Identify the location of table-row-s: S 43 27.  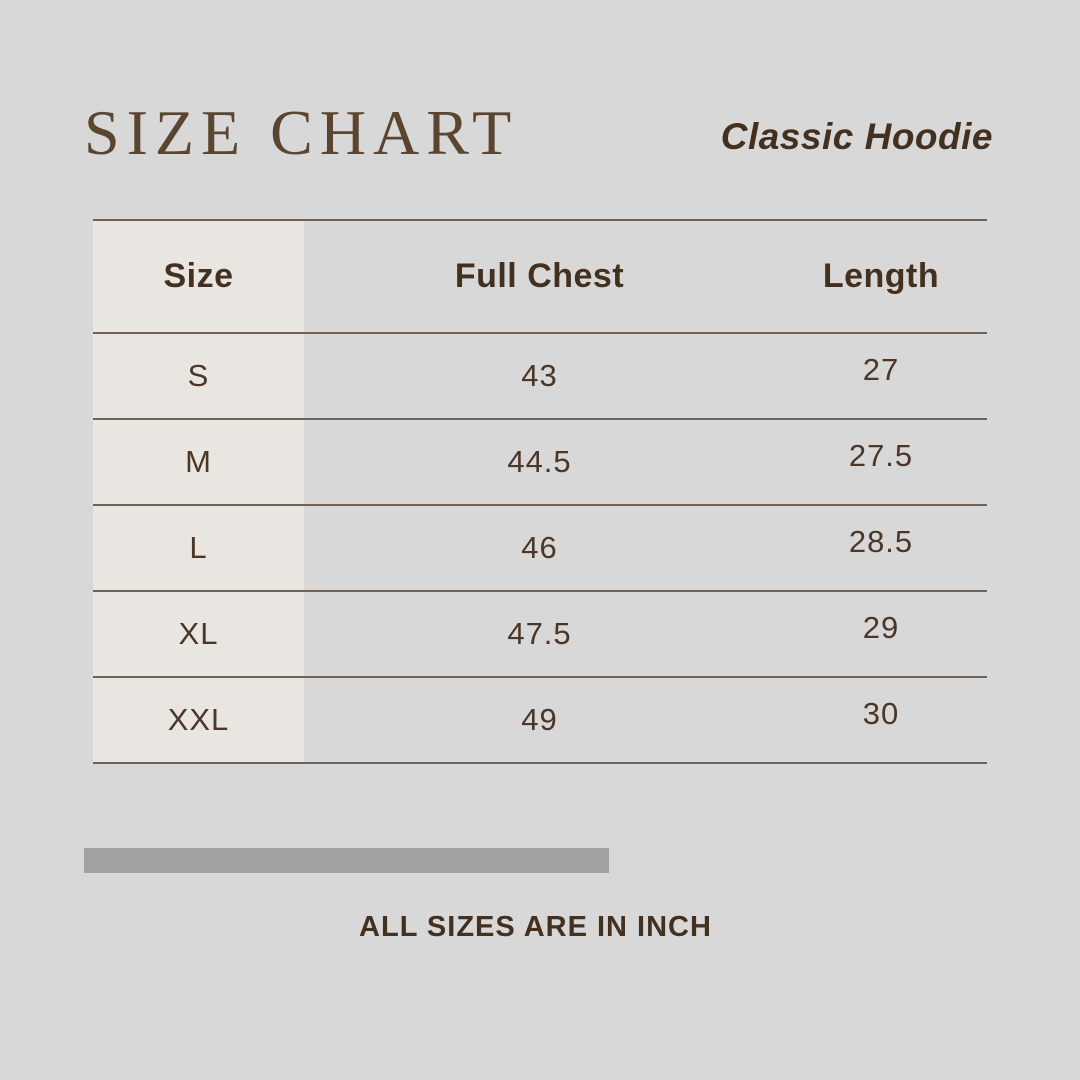
(540, 377).